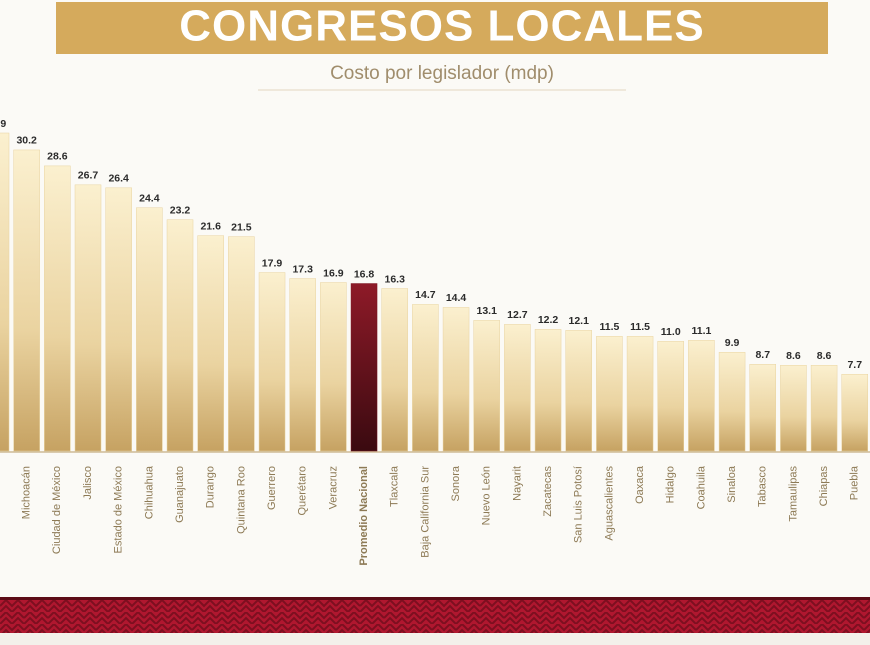  Describe the element at coordinates (302, 269) in the screenshot. I see `value-label: 17.3` at that location.